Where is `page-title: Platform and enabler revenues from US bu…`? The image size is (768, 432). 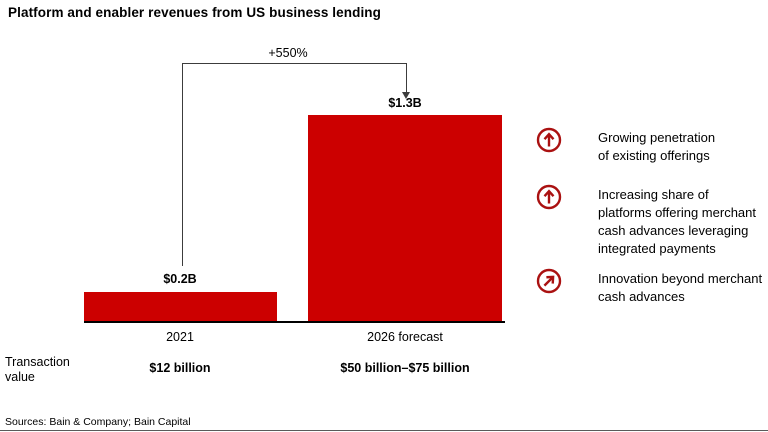
page-title: Platform and enabler revenues from US bu… is located at coordinates (194, 12).